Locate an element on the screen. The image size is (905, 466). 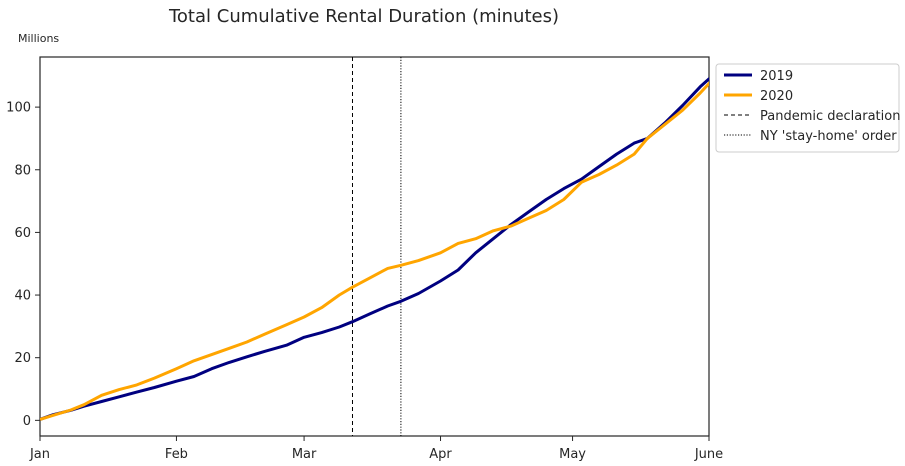
x-tick-label: June is located at coordinates (708, 454).